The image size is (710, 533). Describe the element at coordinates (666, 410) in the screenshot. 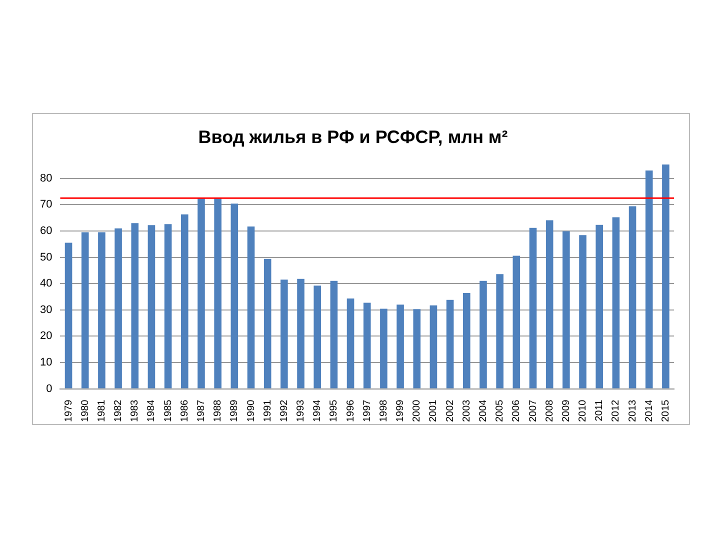

I see `x-tick-label: 2015` at that location.